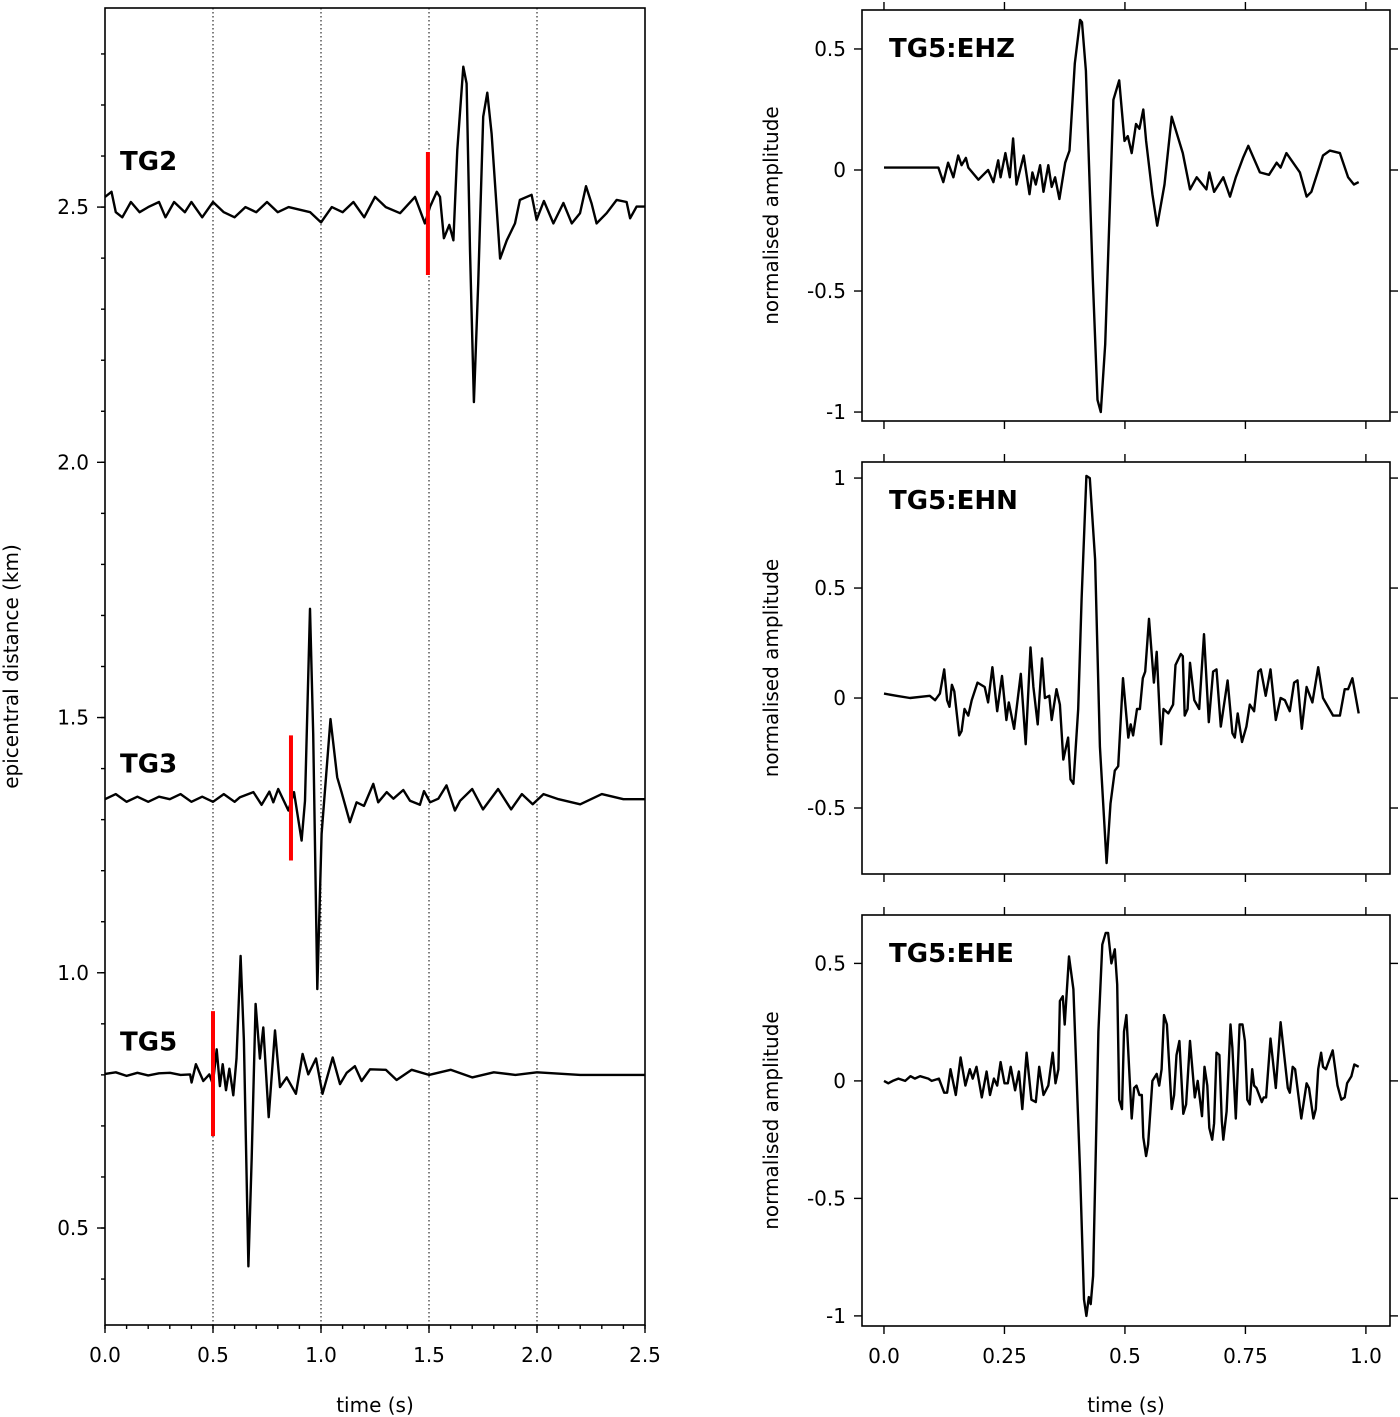 Image resolution: width=1400 pixels, height=1417 pixels. I want to click on panel-title: TG5:EHE, so click(951, 954).